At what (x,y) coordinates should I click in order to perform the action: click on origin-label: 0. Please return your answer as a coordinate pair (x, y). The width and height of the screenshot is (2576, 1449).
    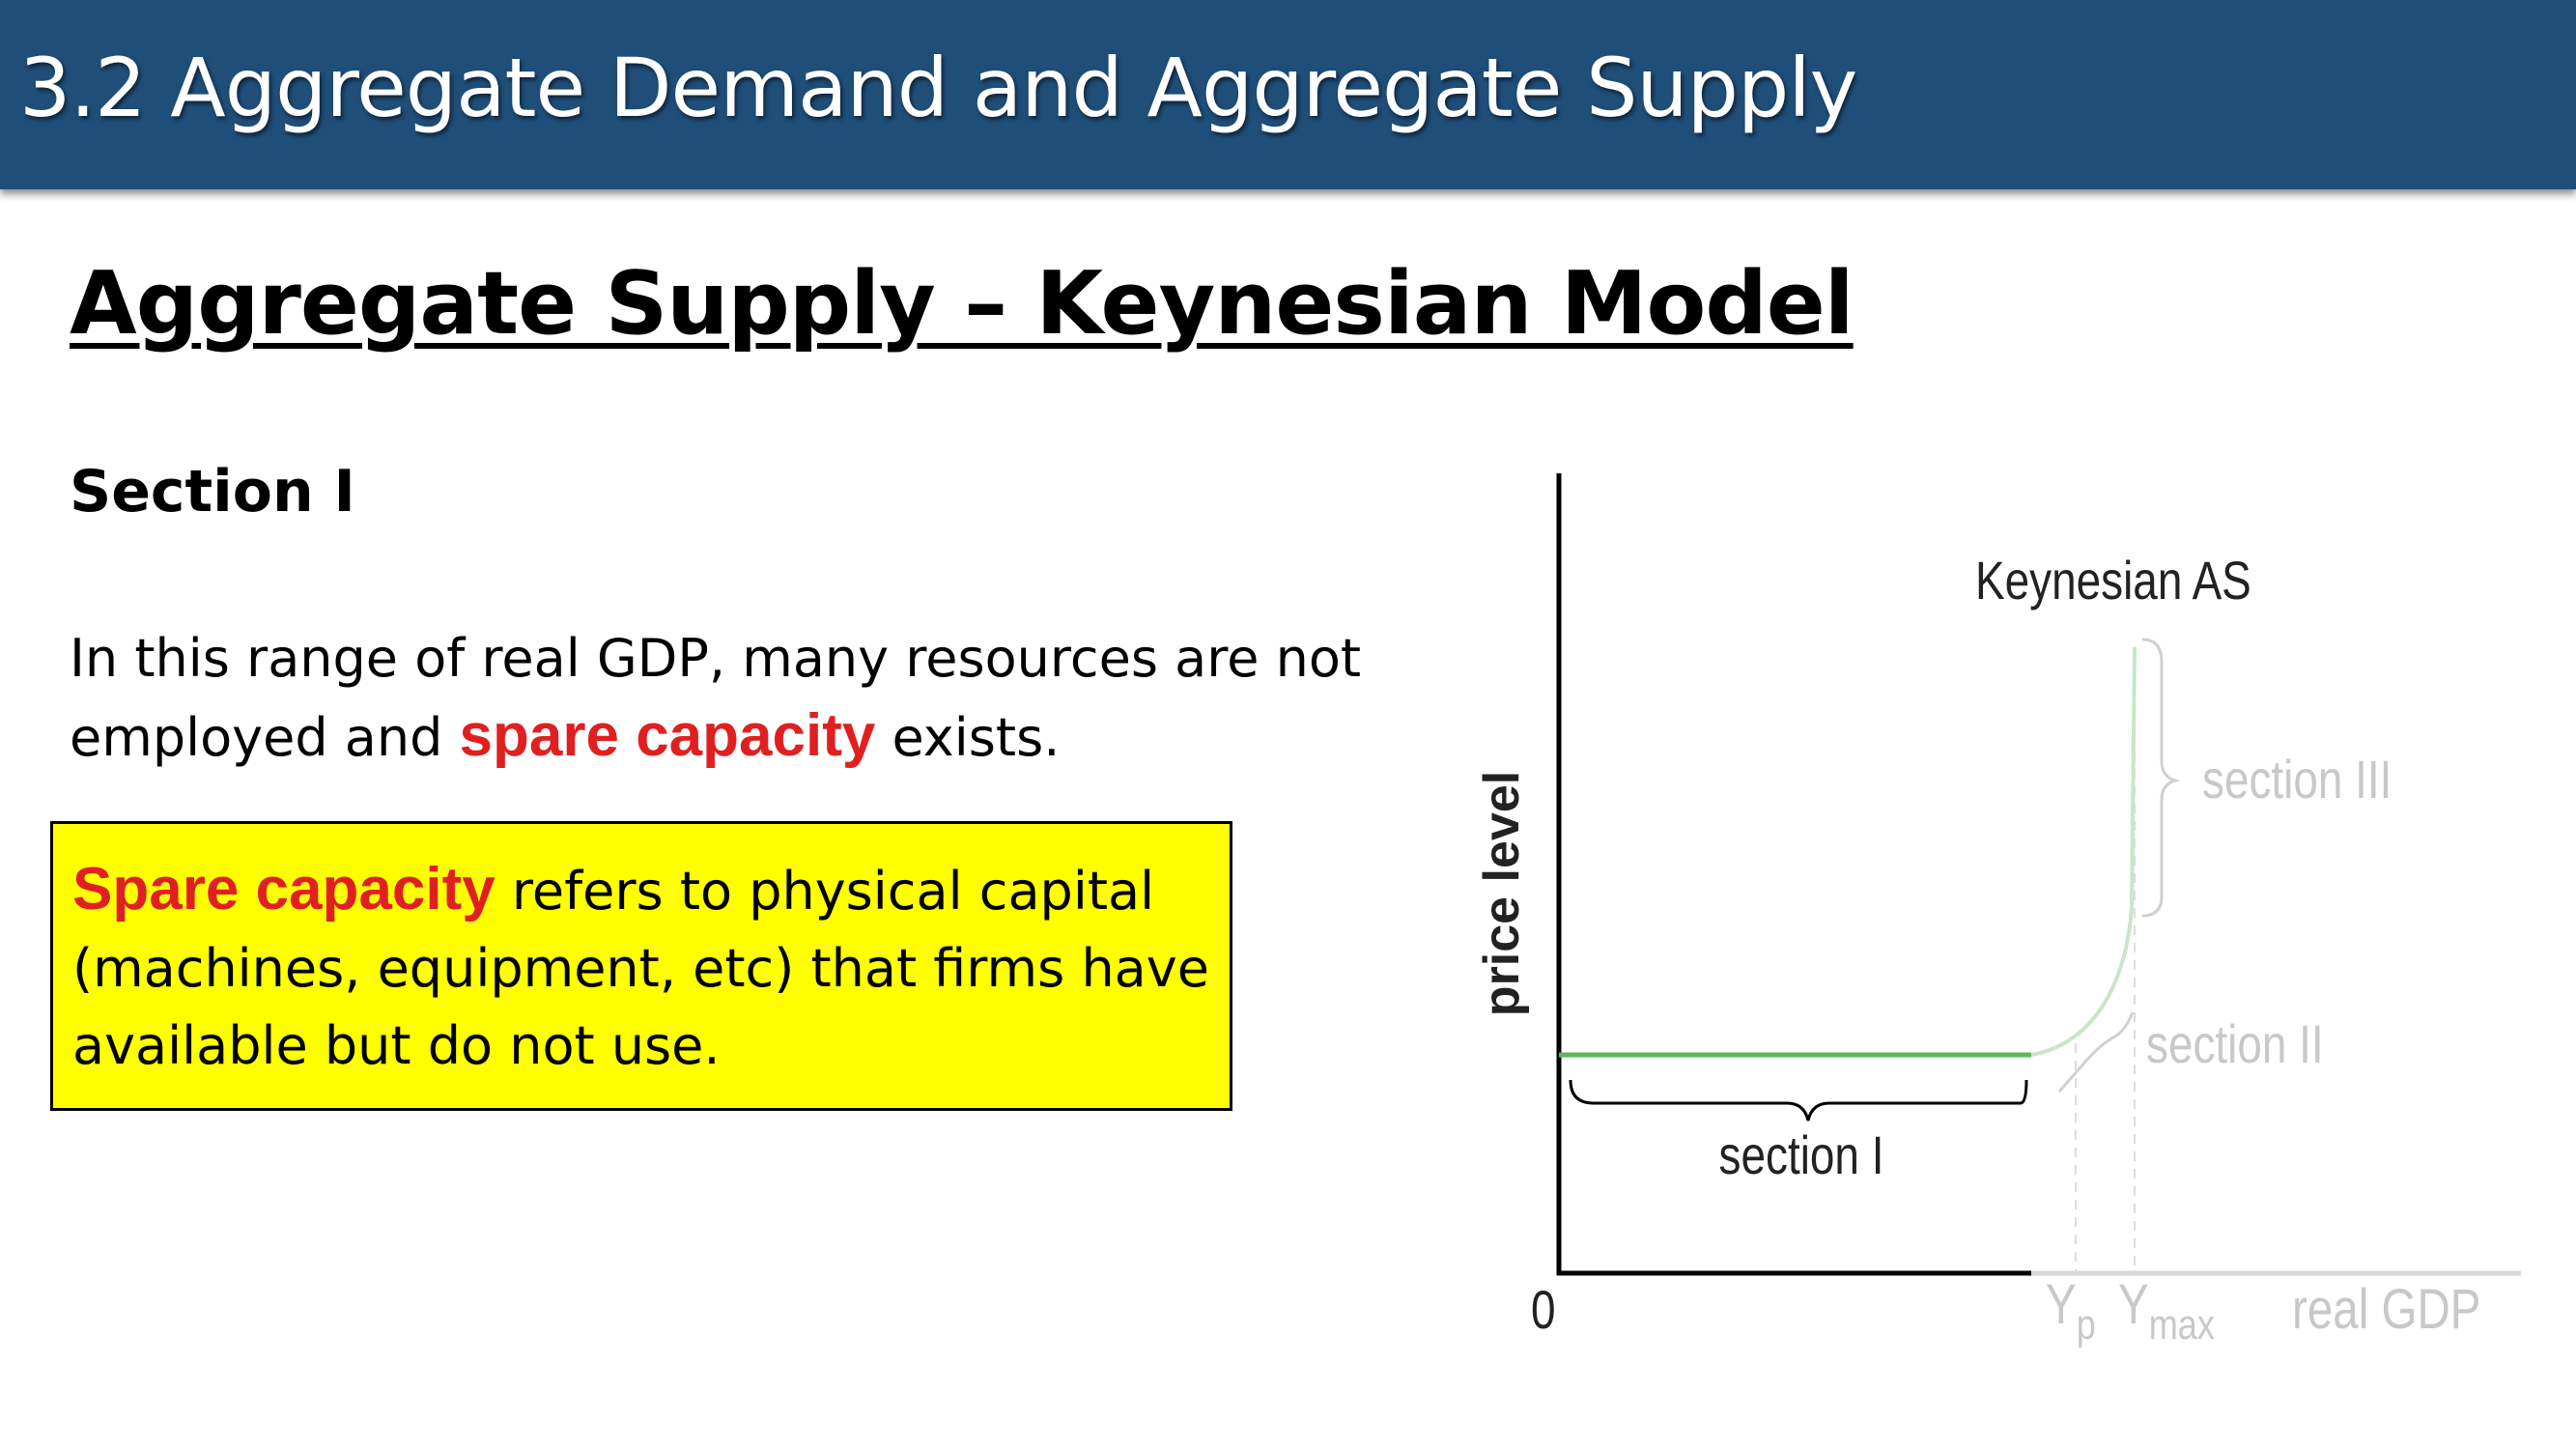
    Looking at the image, I should click on (1543, 1310).